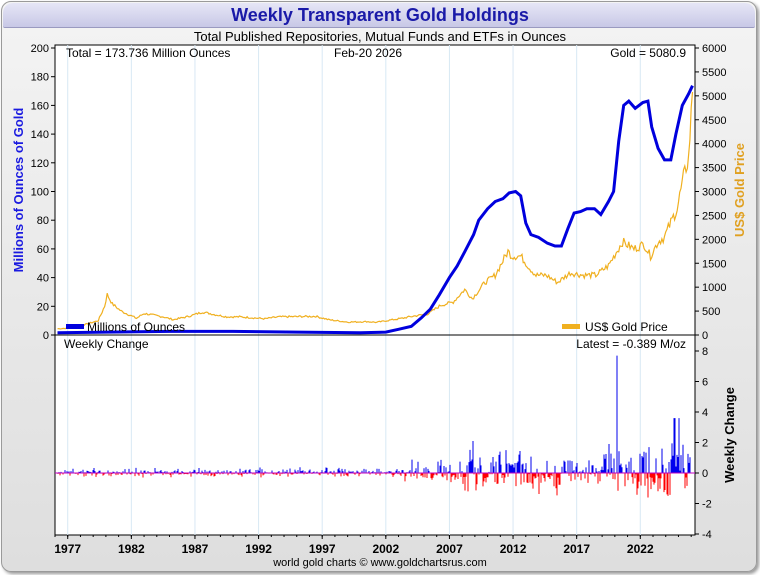 Image resolution: width=760 pixels, height=575 pixels. What do you see at coordinates (67, 549) in the screenshot?
I see `x-tick-label: 1977` at bounding box center [67, 549].